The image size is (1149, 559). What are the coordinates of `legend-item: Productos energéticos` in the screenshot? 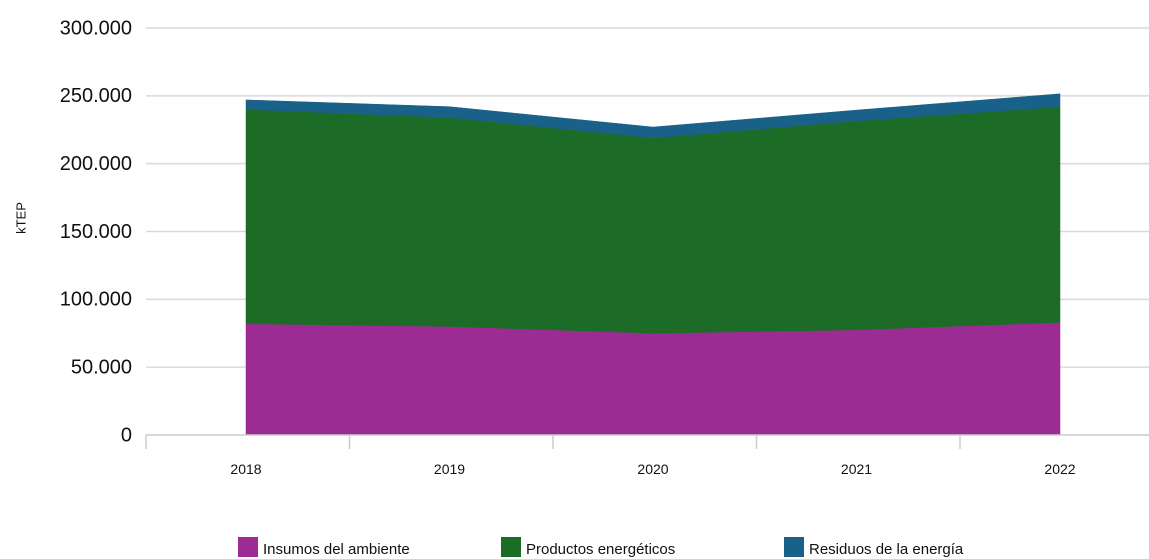 It's located at (588, 547).